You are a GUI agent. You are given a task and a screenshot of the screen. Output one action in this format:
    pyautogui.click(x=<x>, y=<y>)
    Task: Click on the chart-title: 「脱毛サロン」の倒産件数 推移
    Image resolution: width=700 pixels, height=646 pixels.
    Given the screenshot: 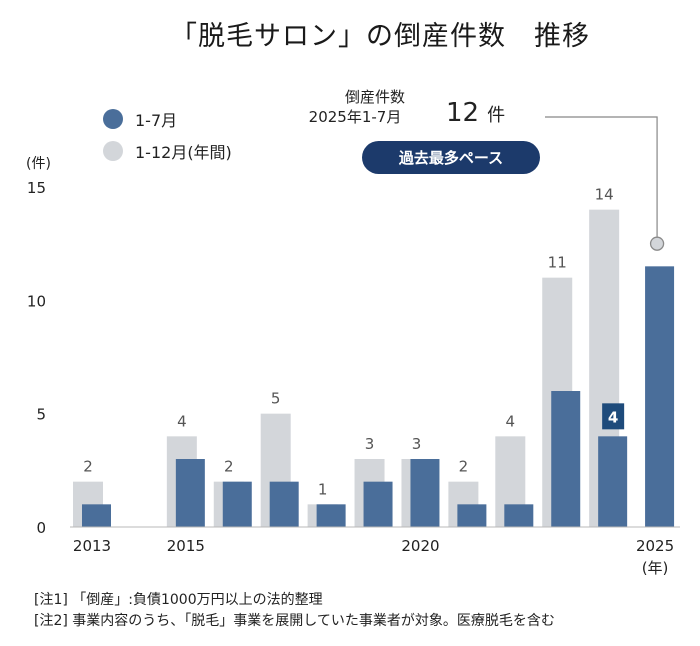 What is the action you would take?
    pyautogui.click(x=380, y=36)
    